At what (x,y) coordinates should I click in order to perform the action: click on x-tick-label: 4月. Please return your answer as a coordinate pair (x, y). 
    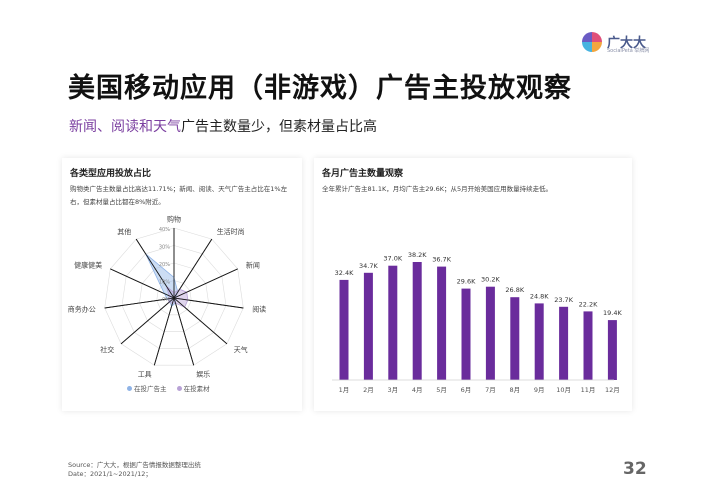
    Looking at the image, I should click on (417, 390).